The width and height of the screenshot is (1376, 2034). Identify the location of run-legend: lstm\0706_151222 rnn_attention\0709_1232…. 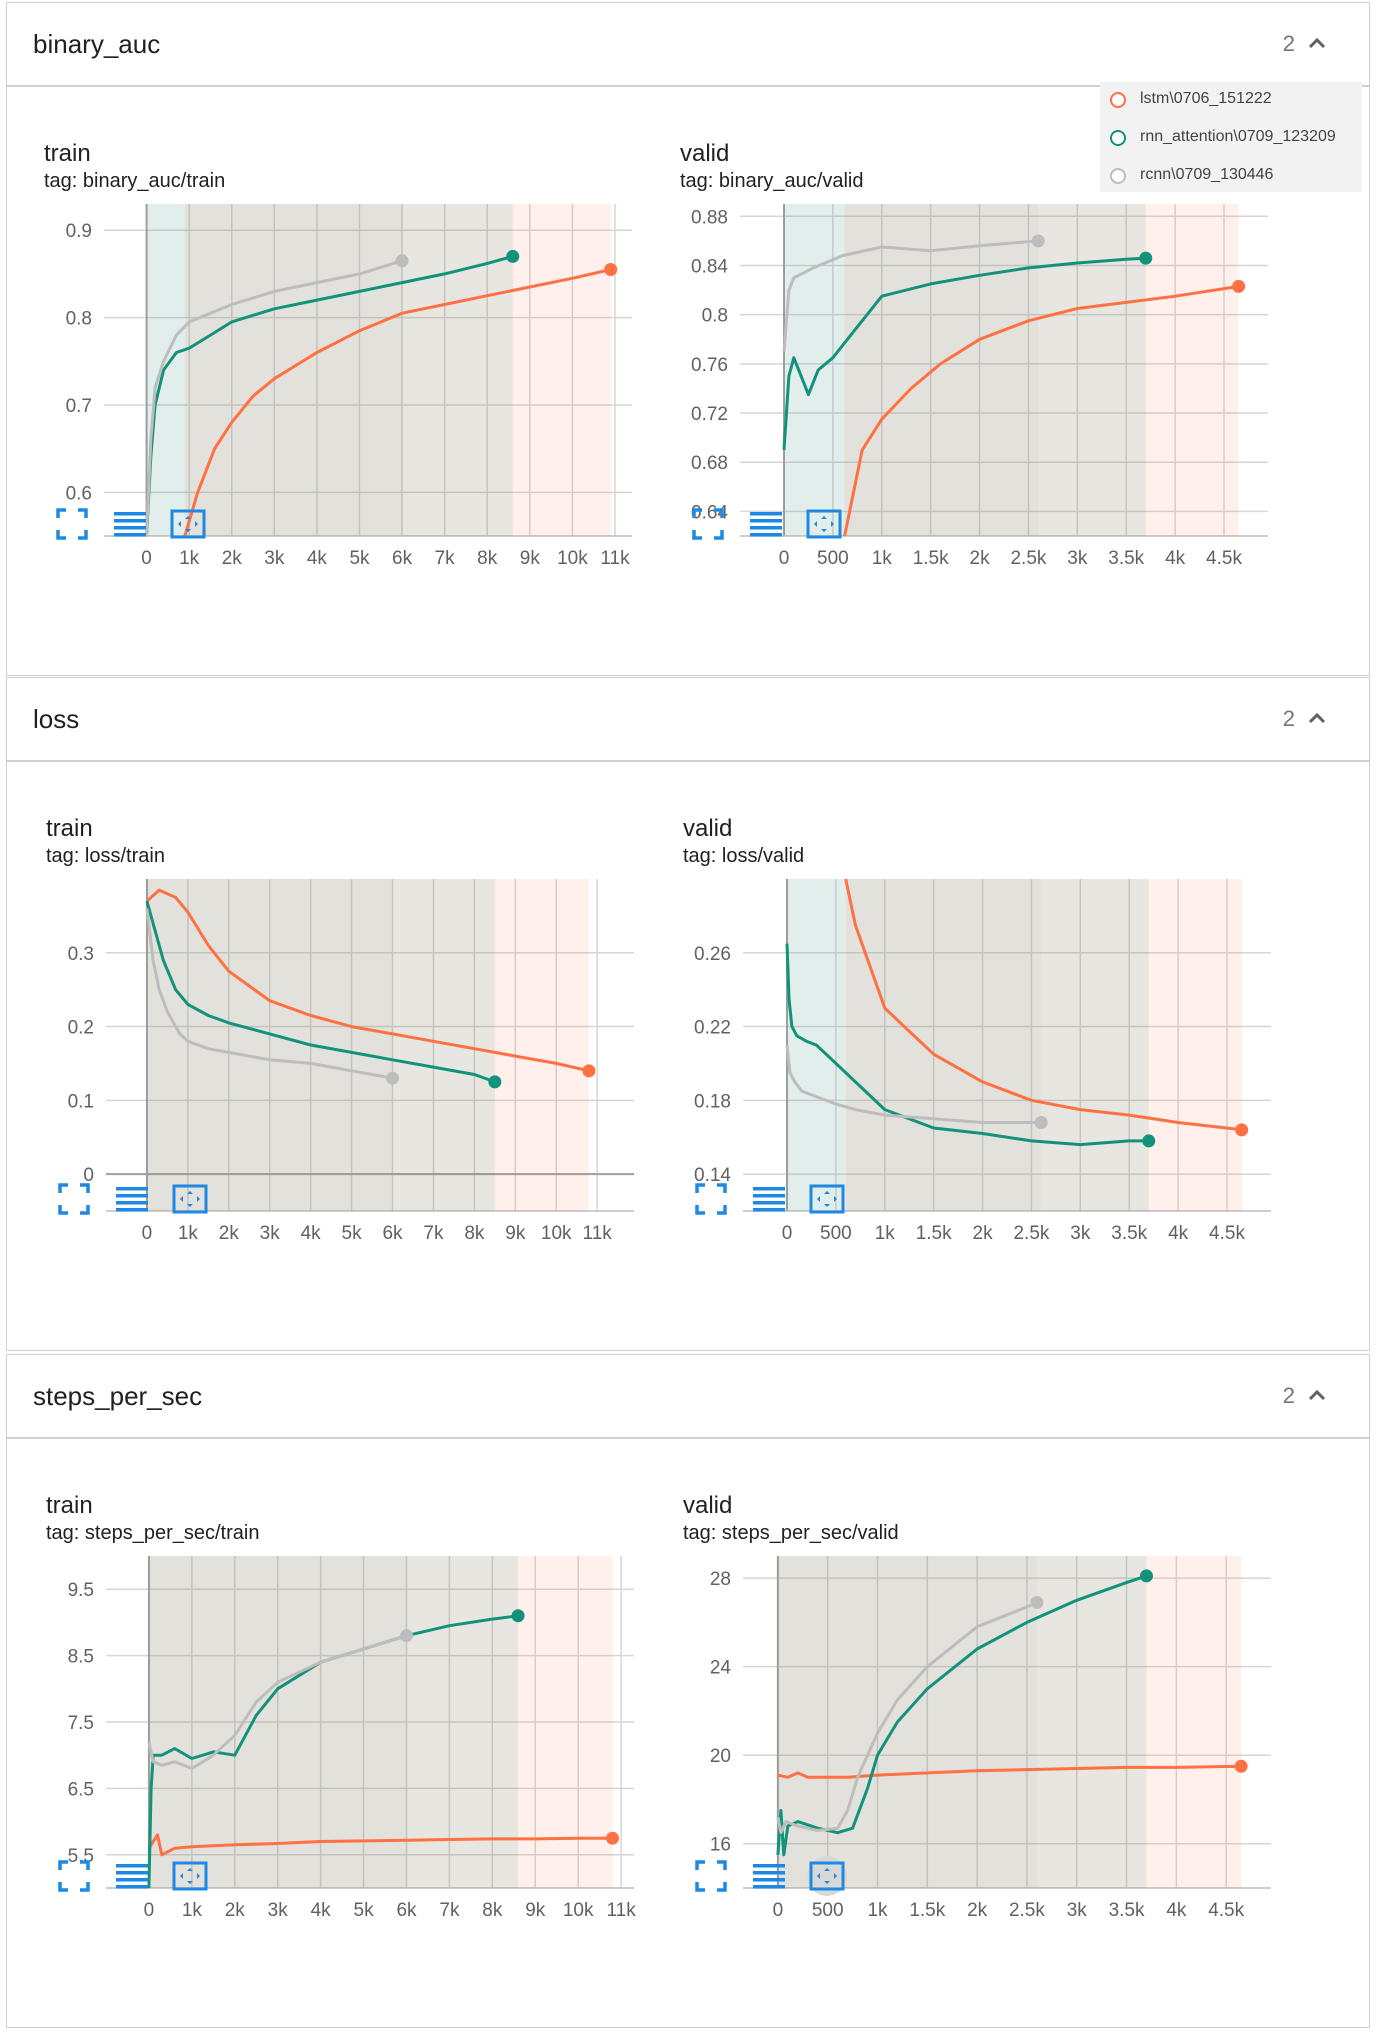
(1231, 137).